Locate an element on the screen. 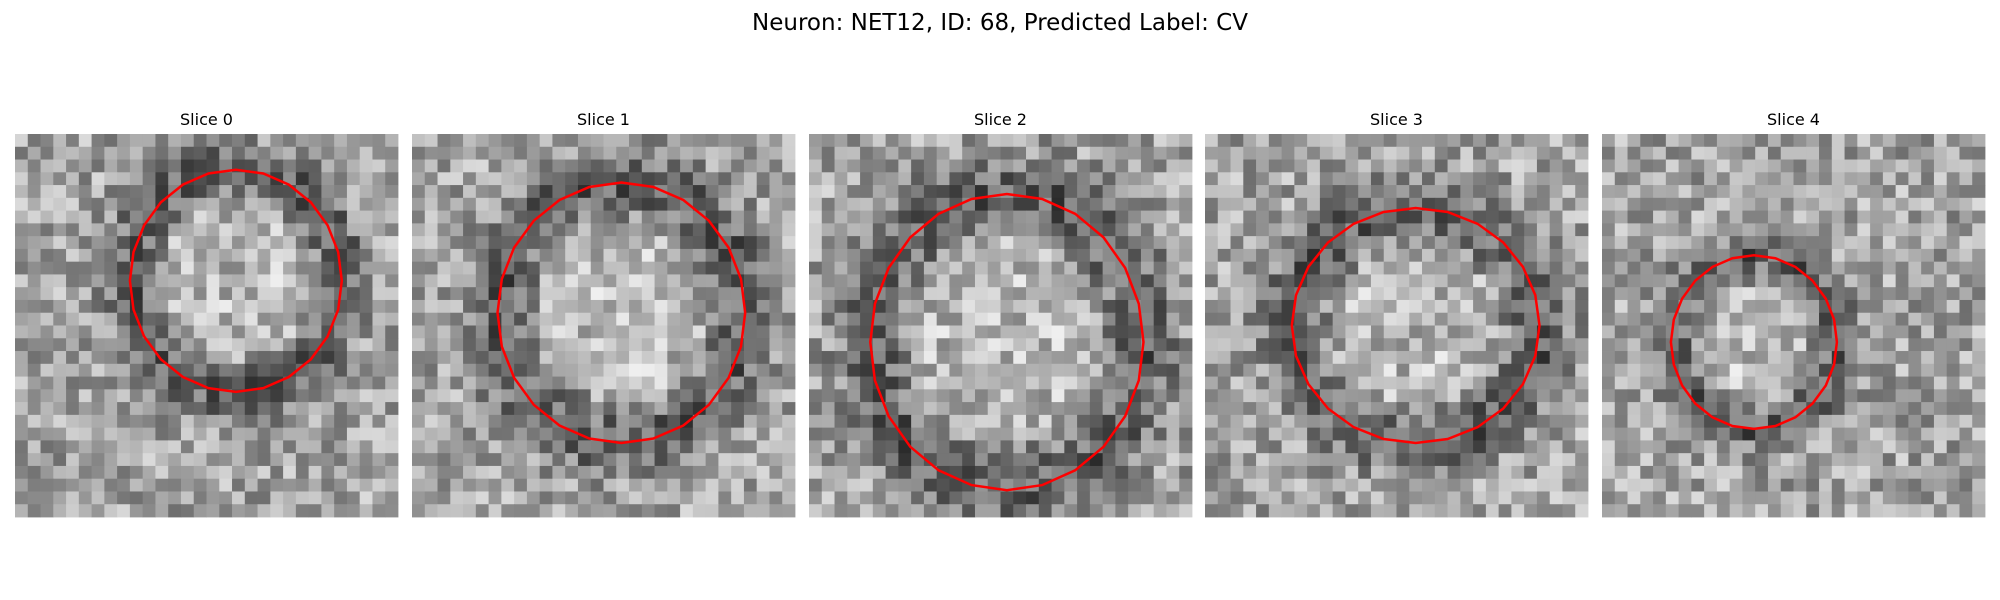 This screenshot has height=600, width=2000. panel-title: Slice 3 is located at coordinates (1396, 119).